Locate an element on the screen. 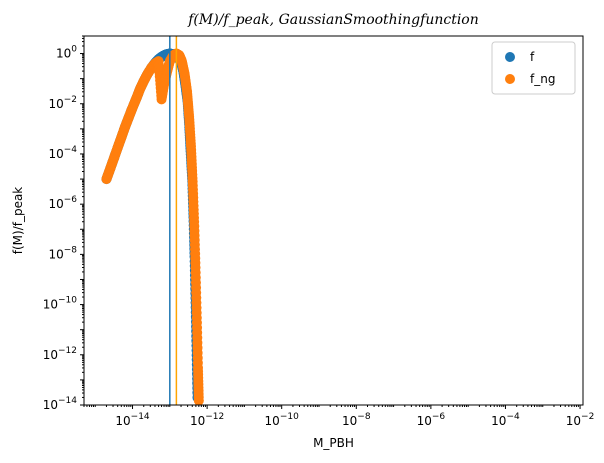  y-axis-title: f(M)/f_peak is located at coordinates (18, 221).